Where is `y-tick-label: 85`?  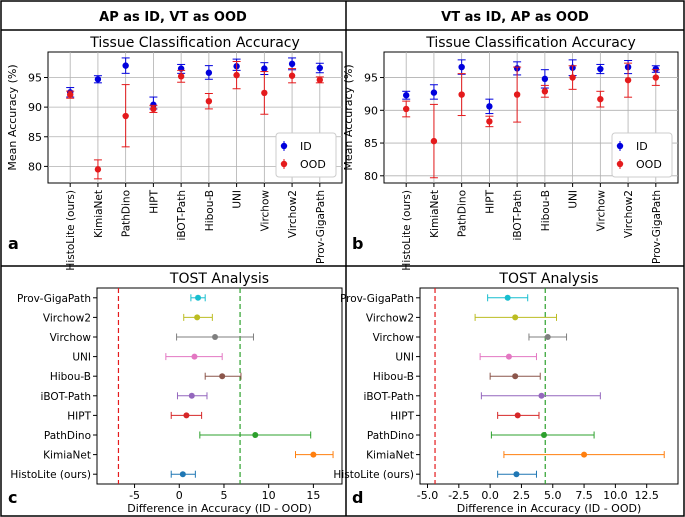
y-tick-label: 85 is located at coordinates (35, 137).